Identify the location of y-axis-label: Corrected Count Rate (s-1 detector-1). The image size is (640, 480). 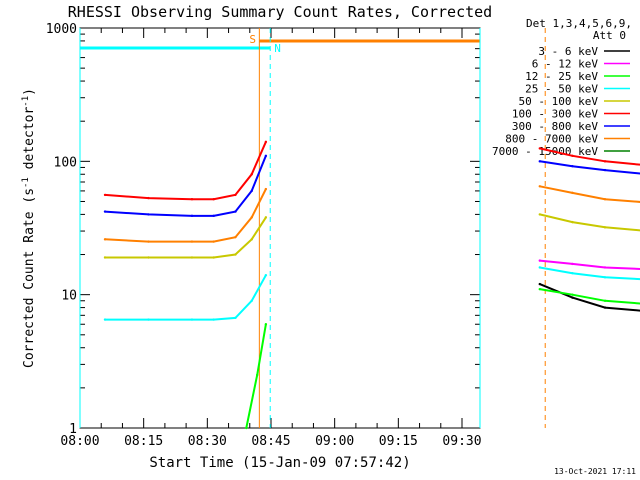
(29, 228).